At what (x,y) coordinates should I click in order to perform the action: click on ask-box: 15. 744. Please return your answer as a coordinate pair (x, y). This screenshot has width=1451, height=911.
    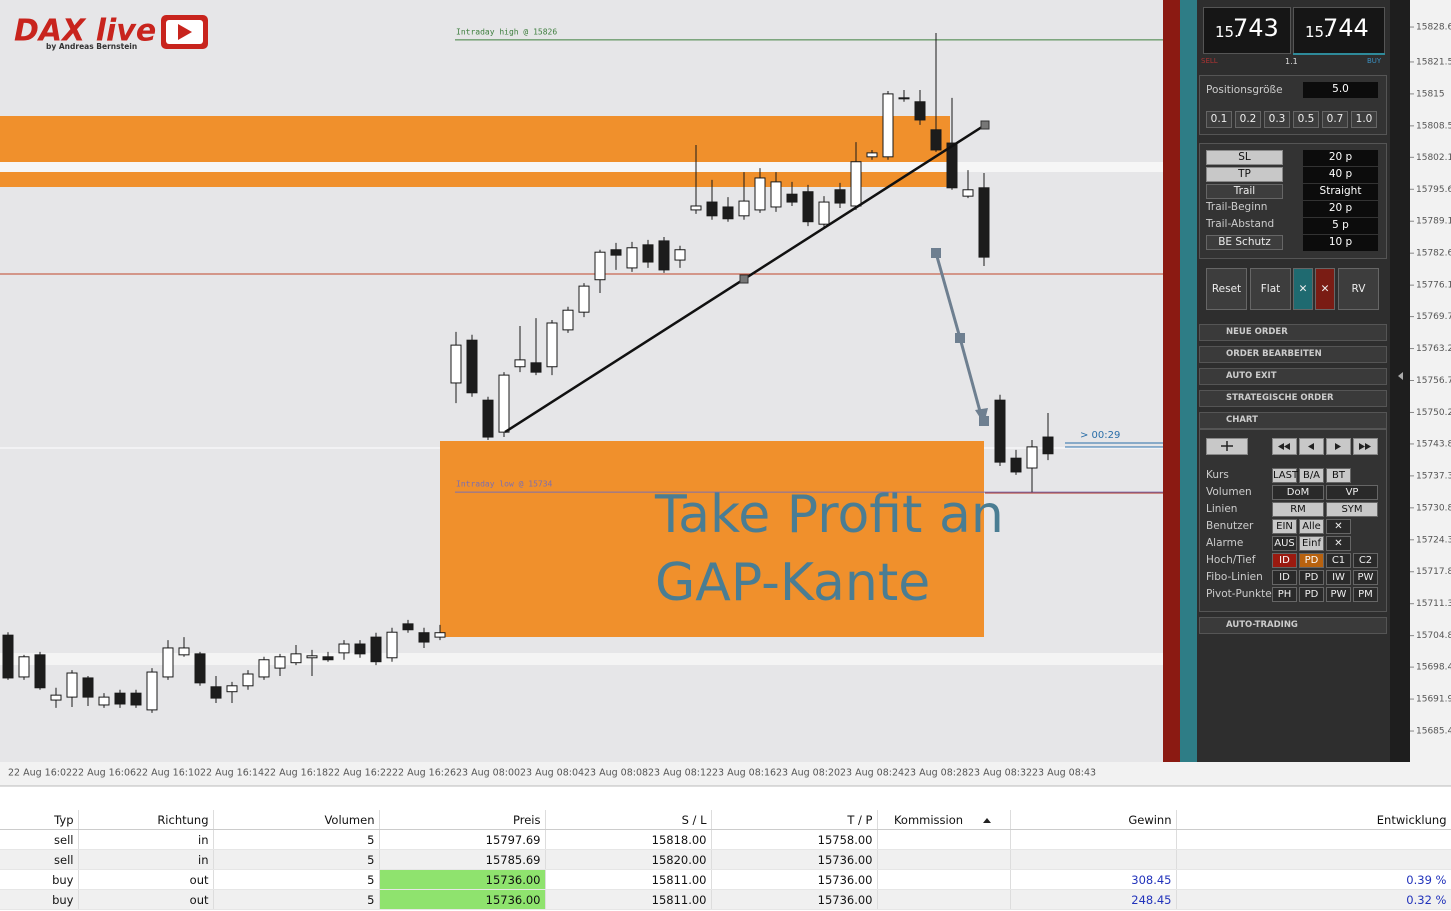
    Looking at the image, I should click on (1339, 30).